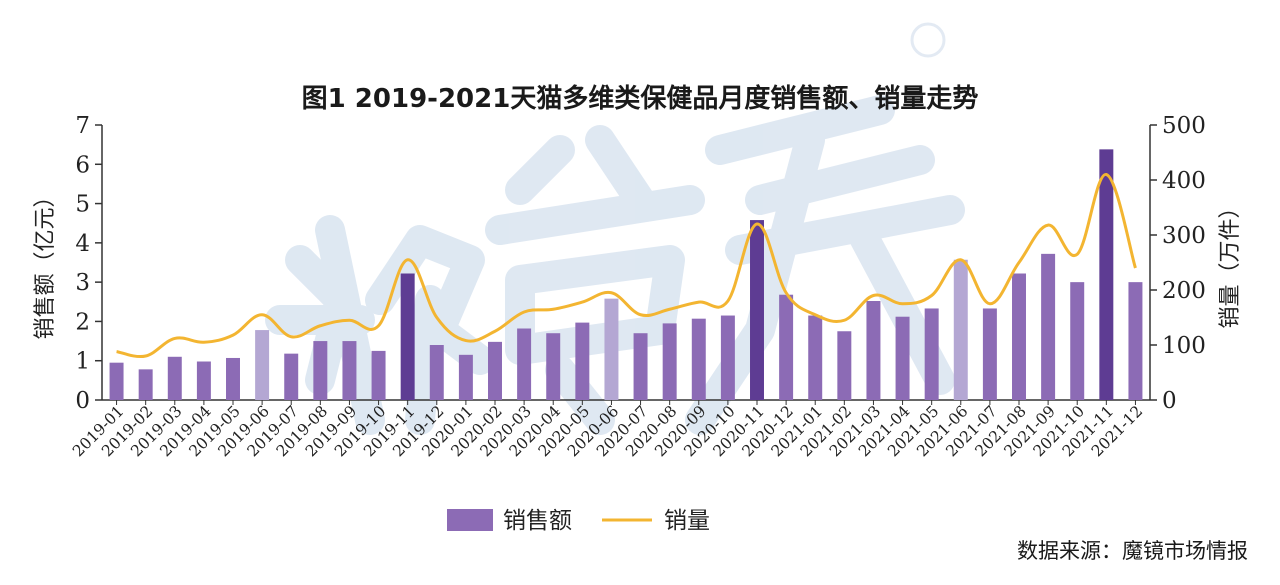 This screenshot has height=585, width=1280. What do you see at coordinates (640, 99) in the screenshot?
I see `chart-title: 图1 2019-2021天猫多维类保健品月度销售额、销量走势` at bounding box center [640, 99].